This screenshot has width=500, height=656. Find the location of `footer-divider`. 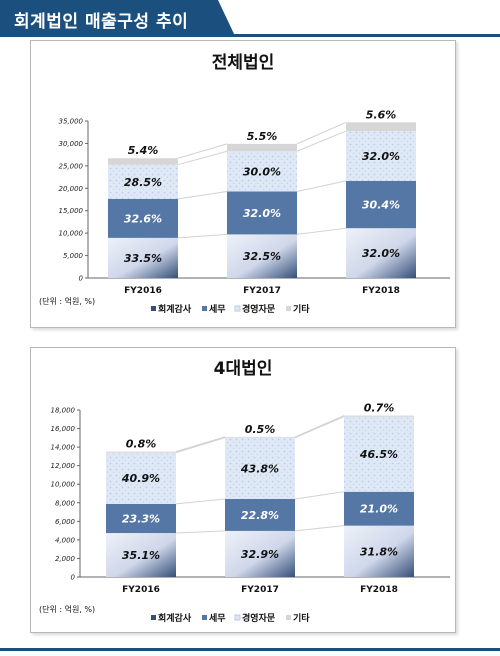

footer-divider is located at coordinates (250, 649).